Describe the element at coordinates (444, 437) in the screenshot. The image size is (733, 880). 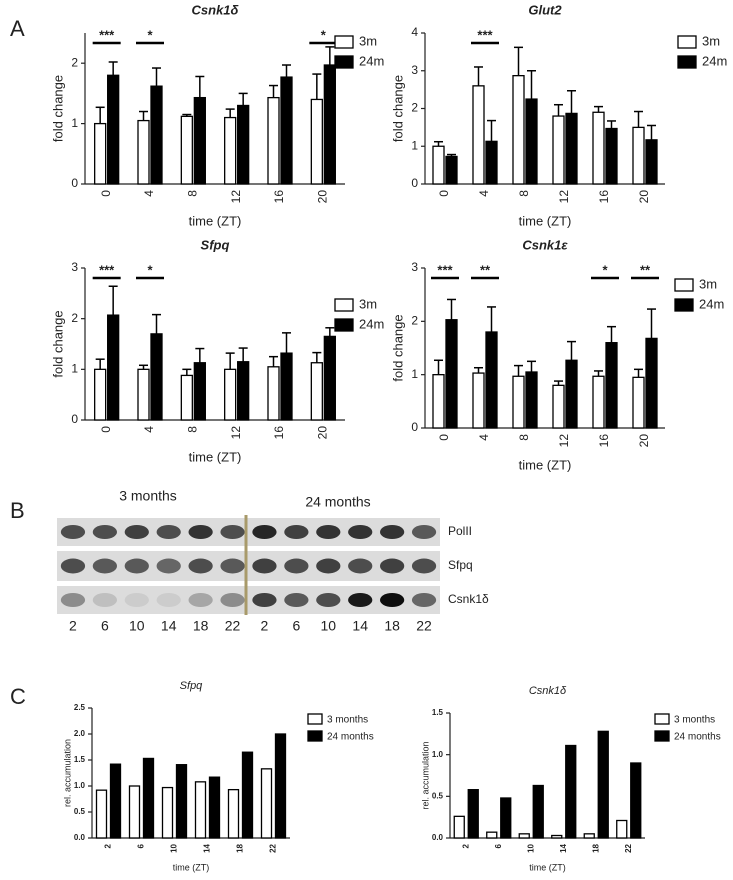
I see `x-tick-label: 0` at that location.